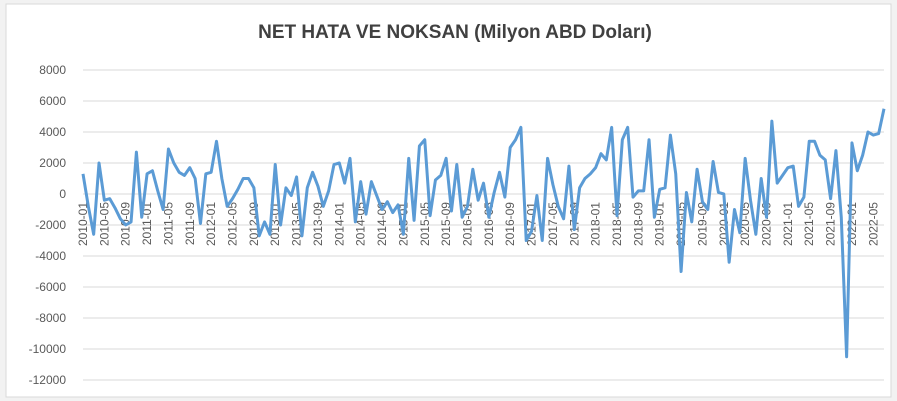 Image resolution: width=897 pixels, height=401 pixels. Describe the element at coordinates (702, 224) in the screenshot. I see `x-tick-label: 2019-09` at that location.